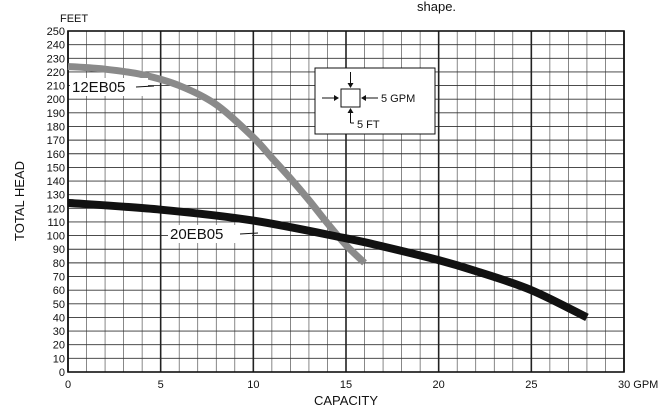  Describe the element at coordinates (68, 385) in the screenshot. I see `x-tick-label: 0` at that location.